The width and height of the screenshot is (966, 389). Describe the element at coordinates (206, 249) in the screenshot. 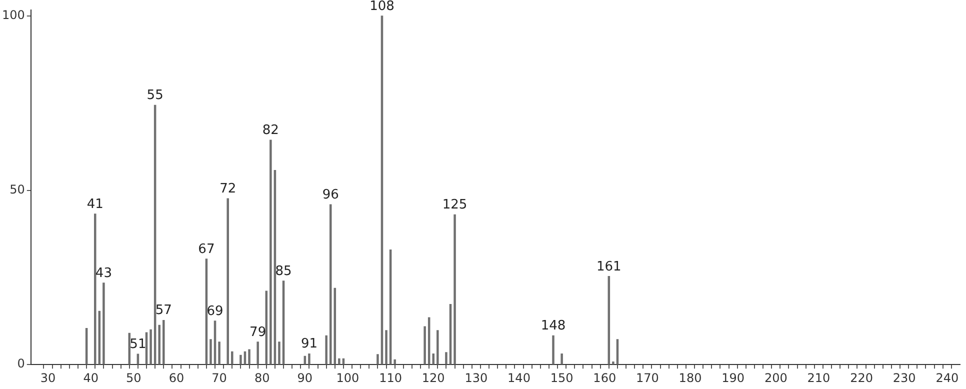

I see `annotation: 67` at that location.